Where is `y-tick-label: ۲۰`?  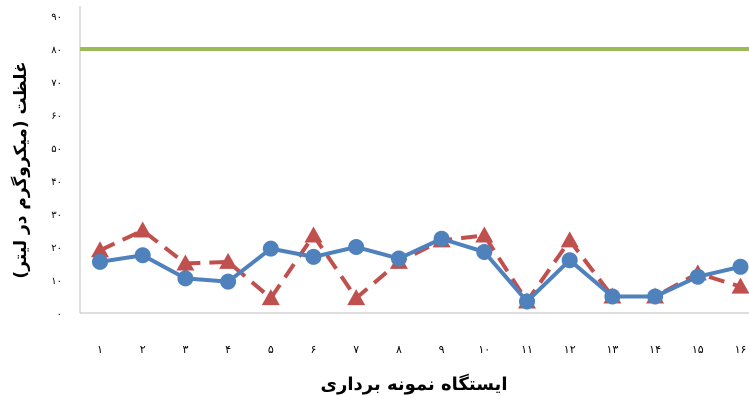 y-tick-label: ۲۰ is located at coordinates (56, 248).